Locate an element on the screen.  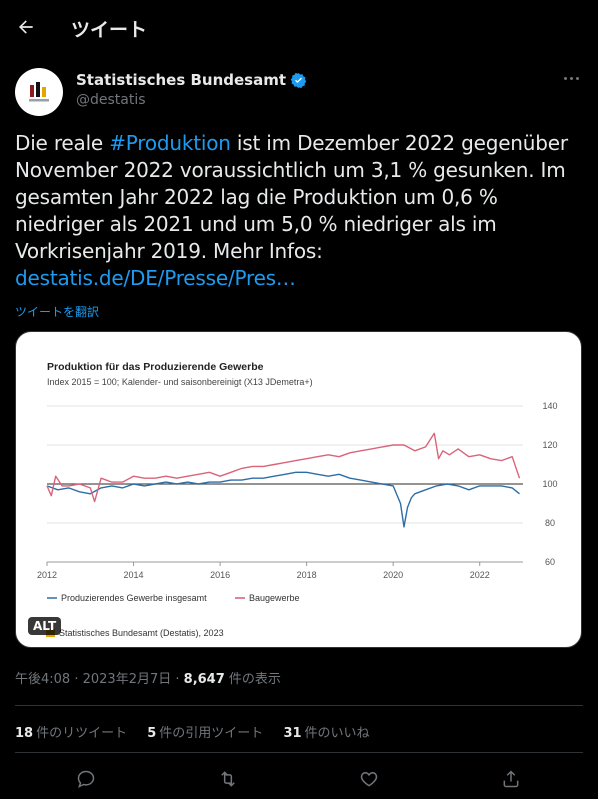
like-button is located at coordinates (369, 779).